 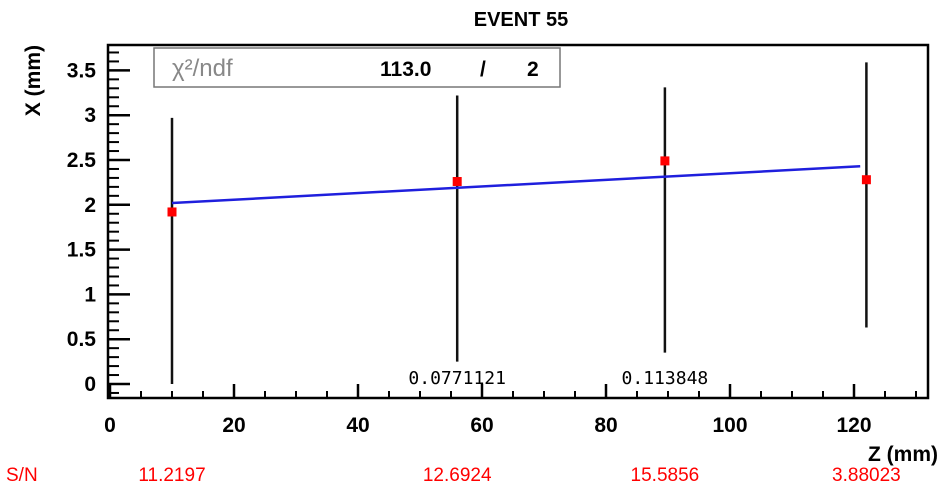 I want to click on y-tick-label: 3.5, so click(x=82, y=70).